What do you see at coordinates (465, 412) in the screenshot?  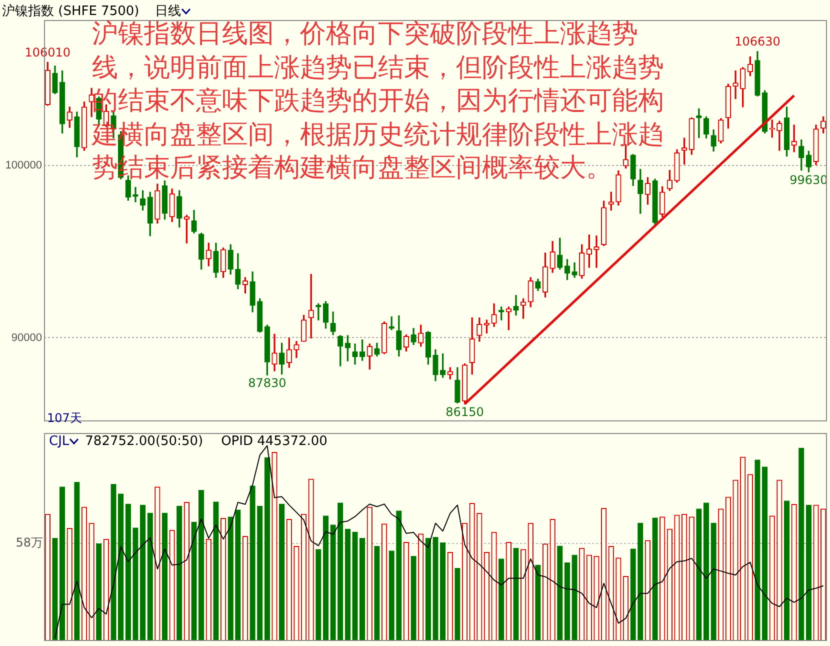 I see `annotation: 86150` at bounding box center [465, 412].